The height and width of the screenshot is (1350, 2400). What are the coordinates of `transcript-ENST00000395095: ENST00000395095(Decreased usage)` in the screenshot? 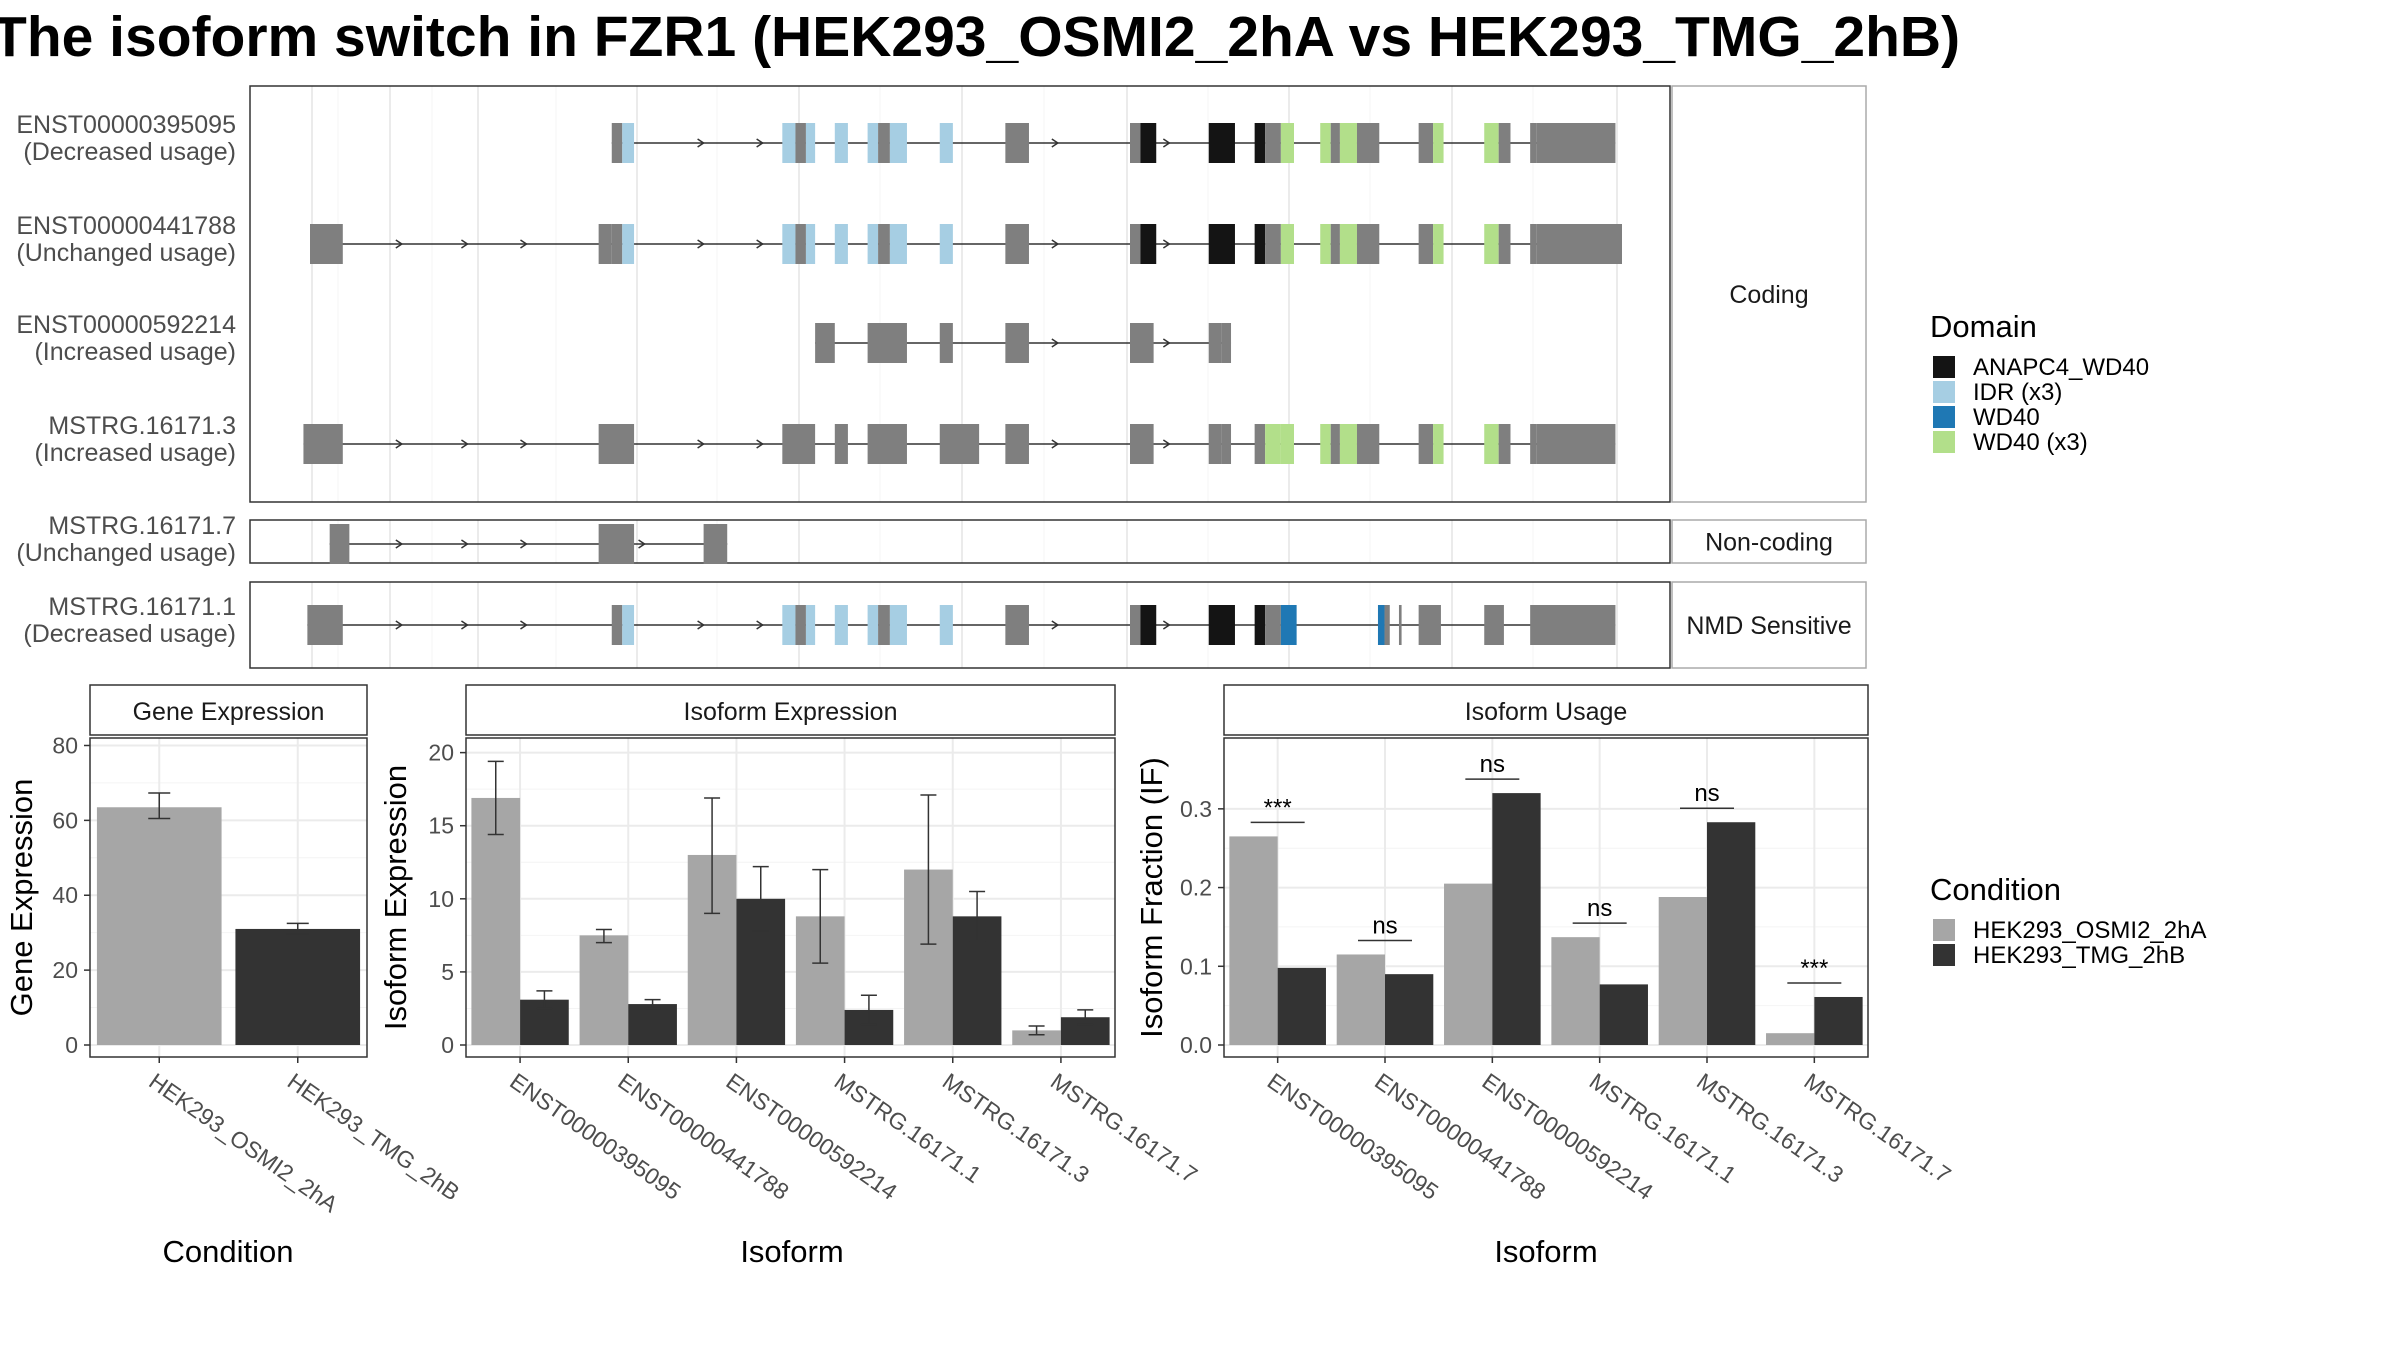 It's located at (816, 138).